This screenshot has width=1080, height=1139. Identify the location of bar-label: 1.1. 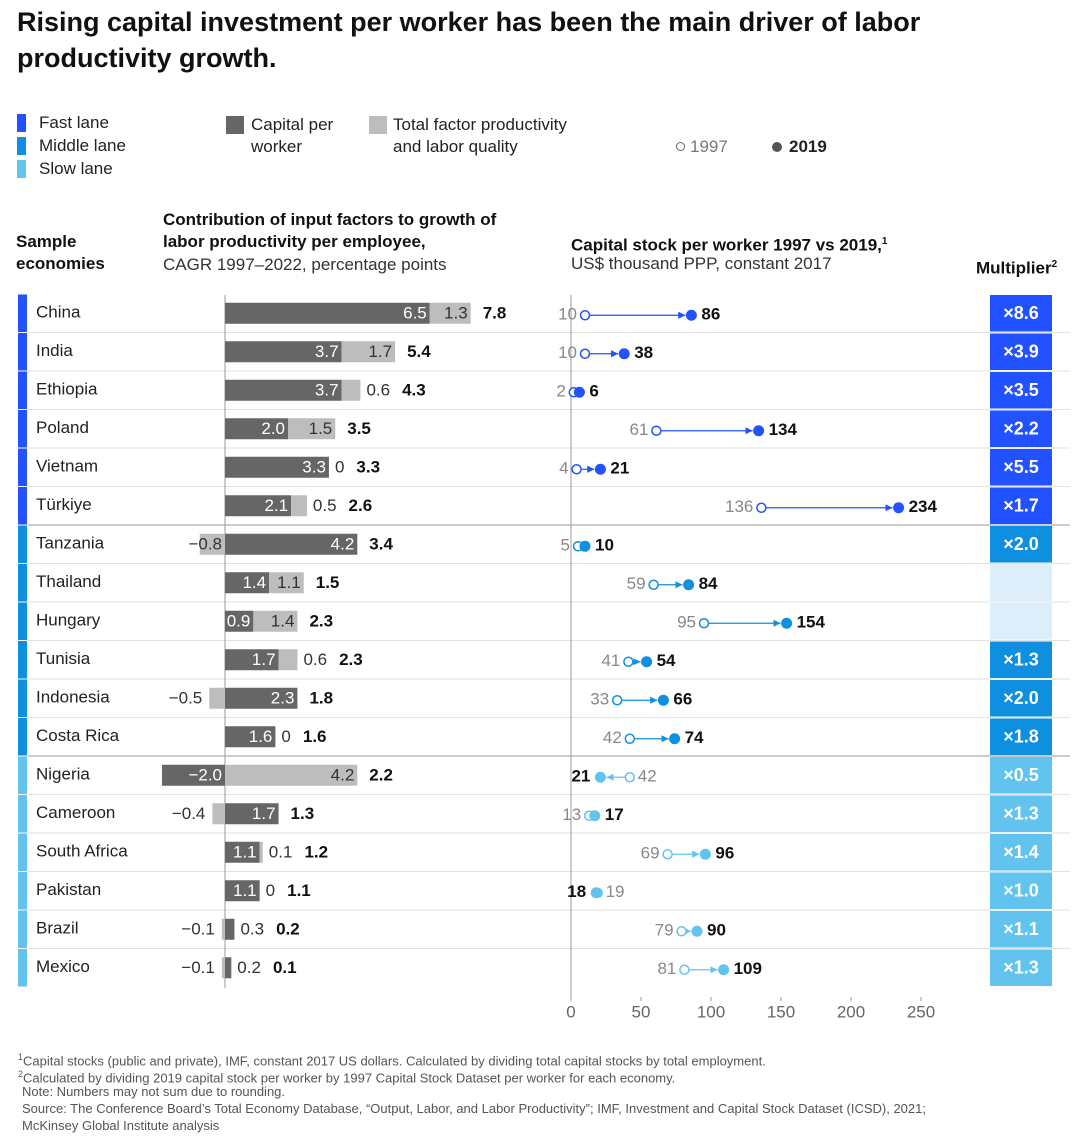
(245, 852).